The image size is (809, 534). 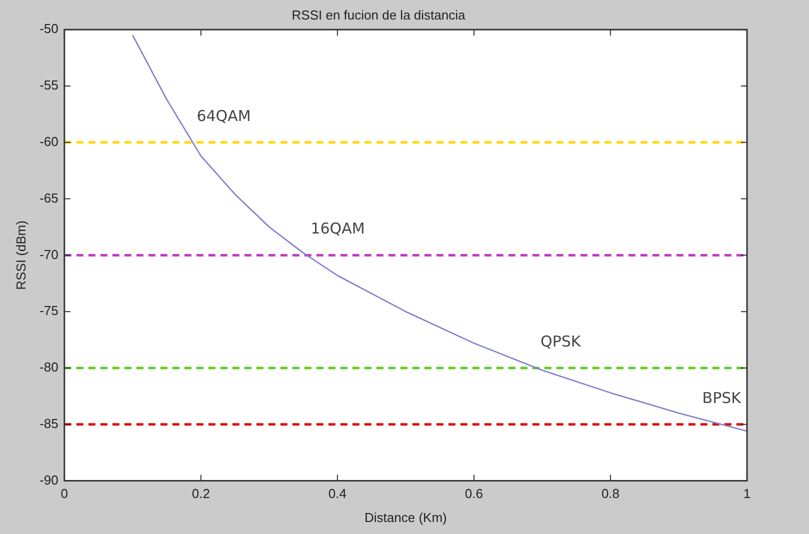 What do you see at coordinates (405, 517) in the screenshot?
I see `x-axis-title: Distance (Km)` at bounding box center [405, 517].